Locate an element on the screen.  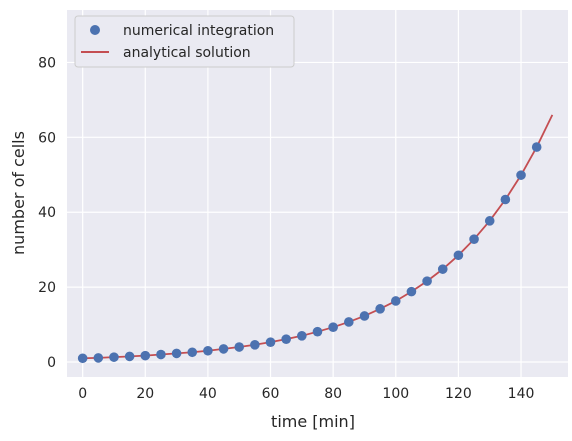
x-tick-label: 100 is located at coordinates (395, 394).